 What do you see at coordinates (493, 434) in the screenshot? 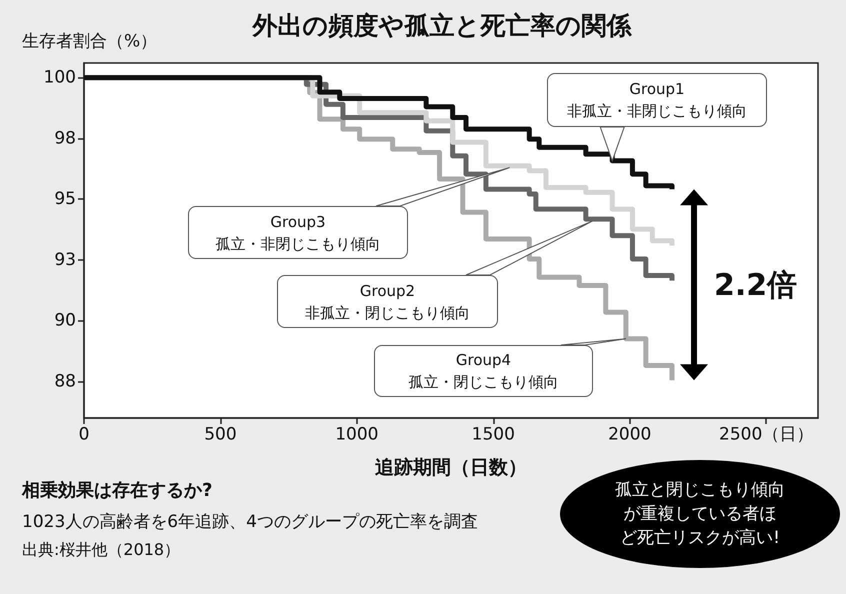
I see `x-tick-label: 1500` at bounding box center [493, 434].